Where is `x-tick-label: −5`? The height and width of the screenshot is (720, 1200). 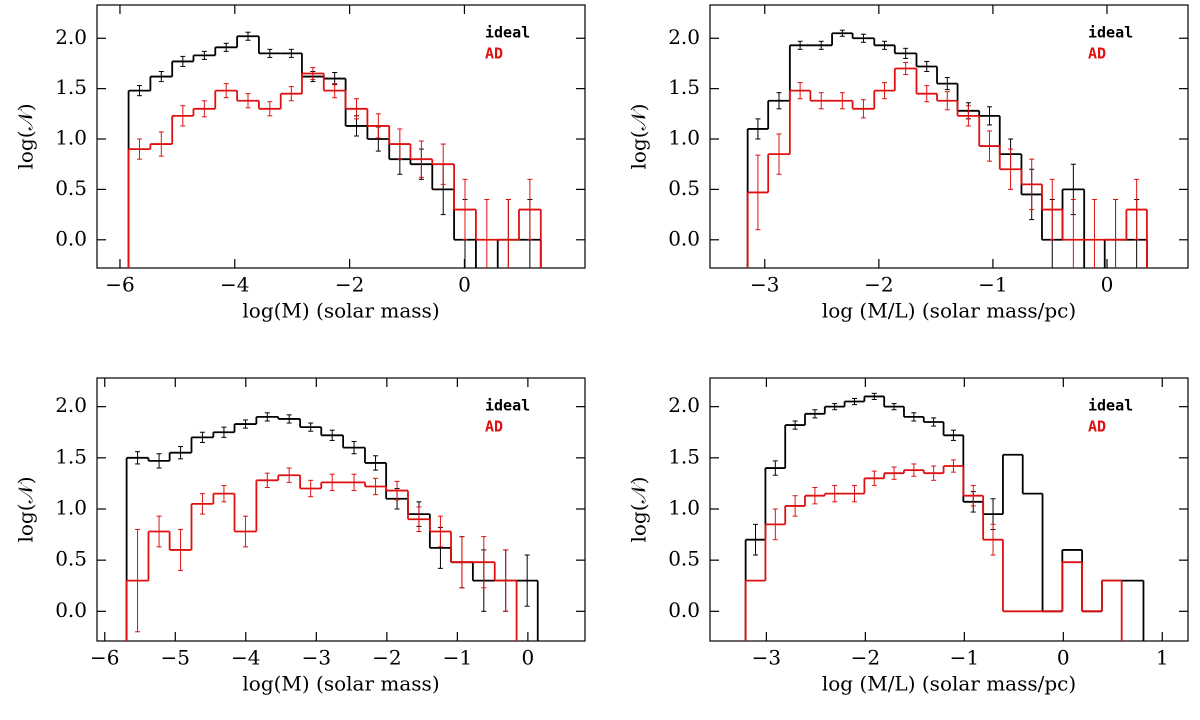 x-tick-label: −5 is located at coordinates (175, 658).